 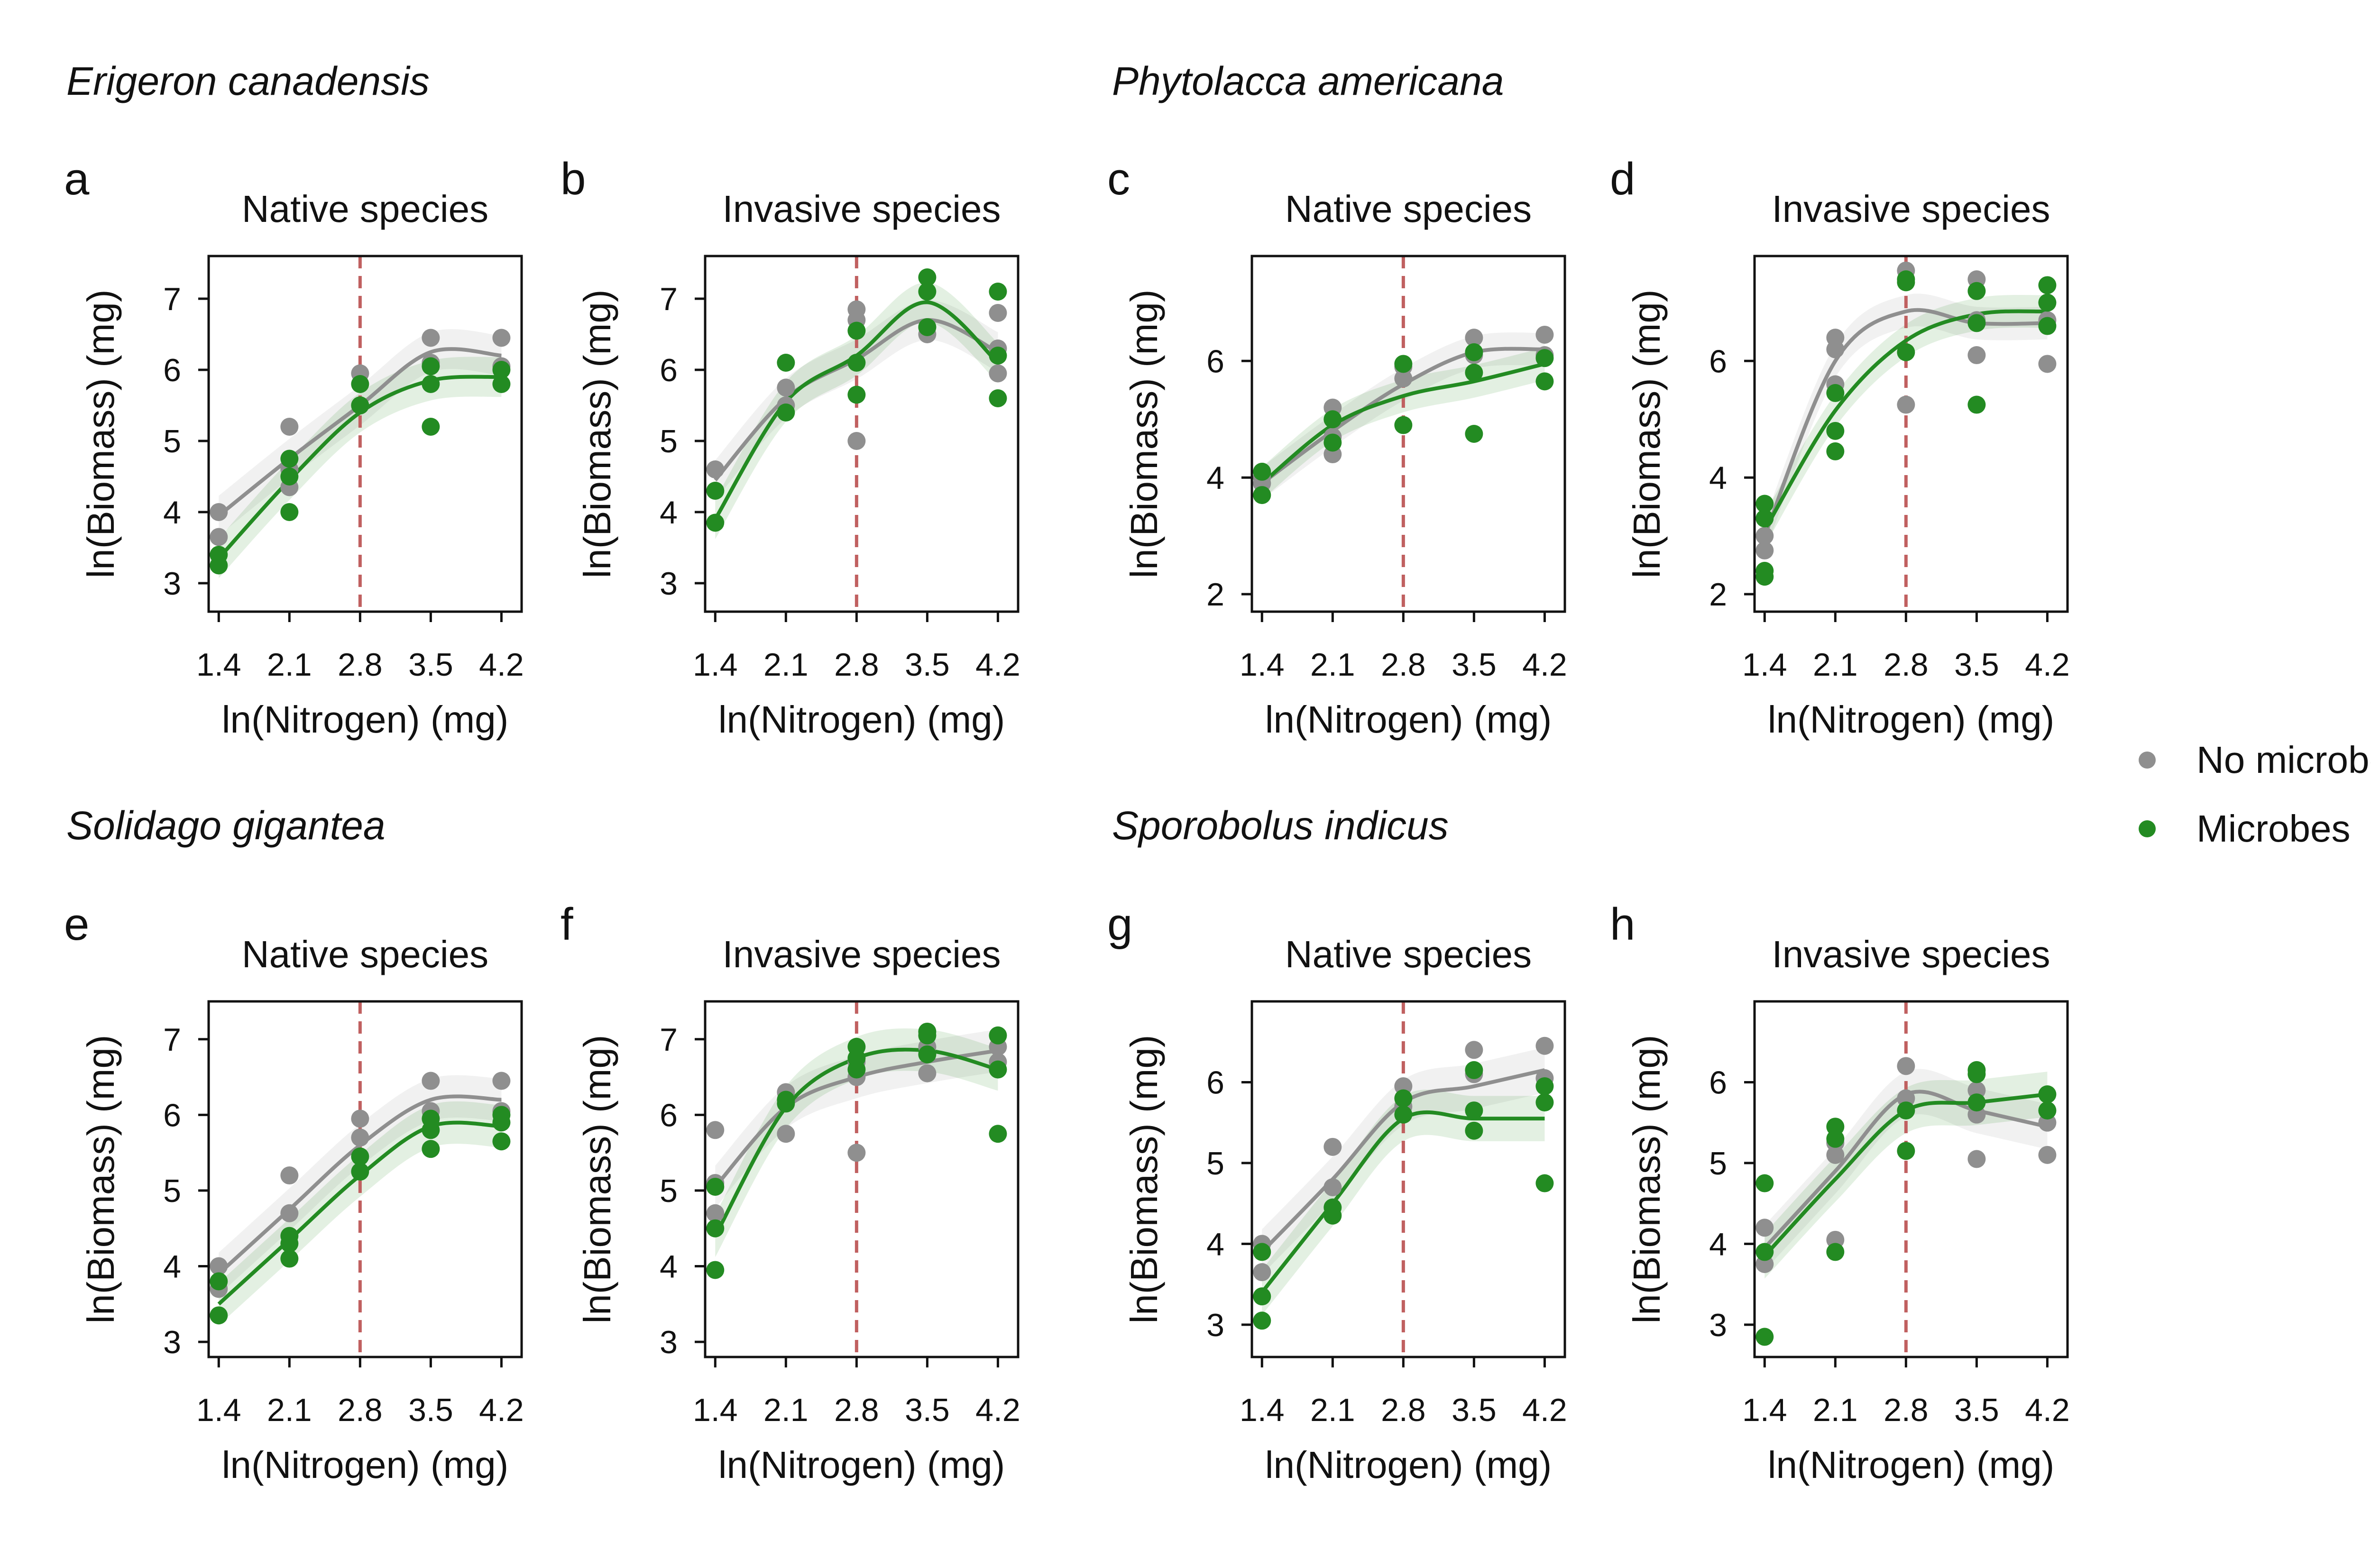 I want to click on panel-letter-b: b, so click(x=573, y=179).